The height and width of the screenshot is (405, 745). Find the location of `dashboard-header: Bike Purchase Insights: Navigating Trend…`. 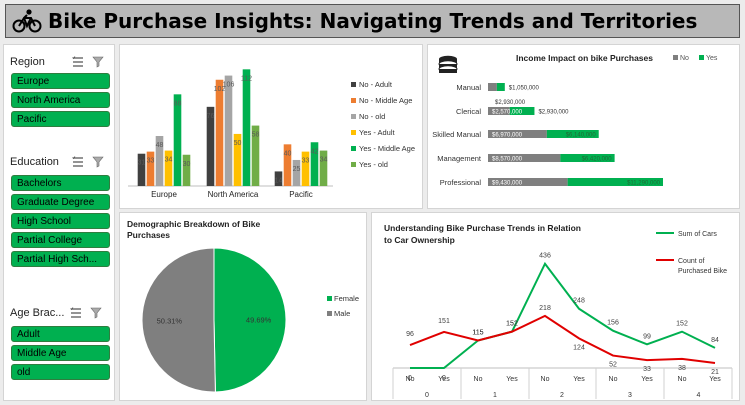

dashboard-header: Bike Purchase Insights: Navigating Trend… is located at coordinates (372, 21).